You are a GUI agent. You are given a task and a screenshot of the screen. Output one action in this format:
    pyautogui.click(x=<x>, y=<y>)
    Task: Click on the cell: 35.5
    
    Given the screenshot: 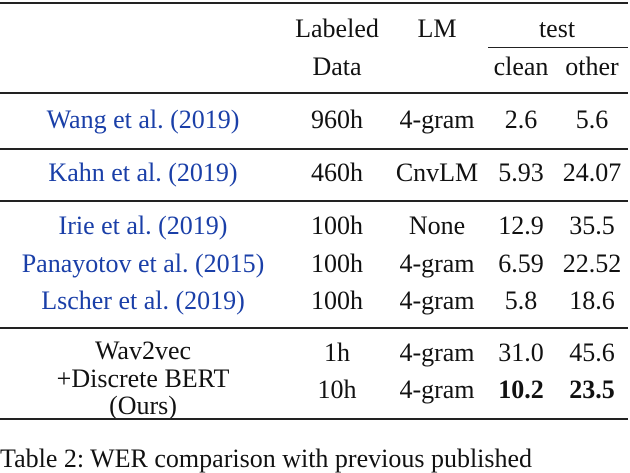 What is the action you would take?
    pyautogui.click(x=592, y=225)
    